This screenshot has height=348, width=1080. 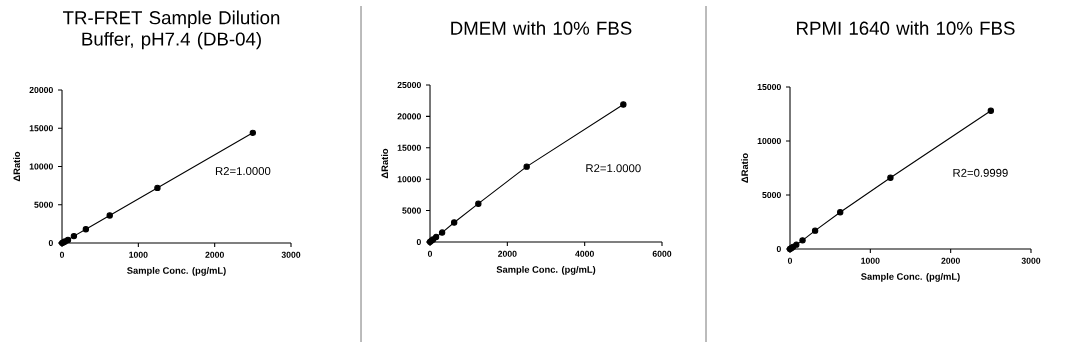 What do you see at coordinates (980, 172) in the screenshot?
I see `annotation: R2=0.9999` at bounding box center [980, 172].